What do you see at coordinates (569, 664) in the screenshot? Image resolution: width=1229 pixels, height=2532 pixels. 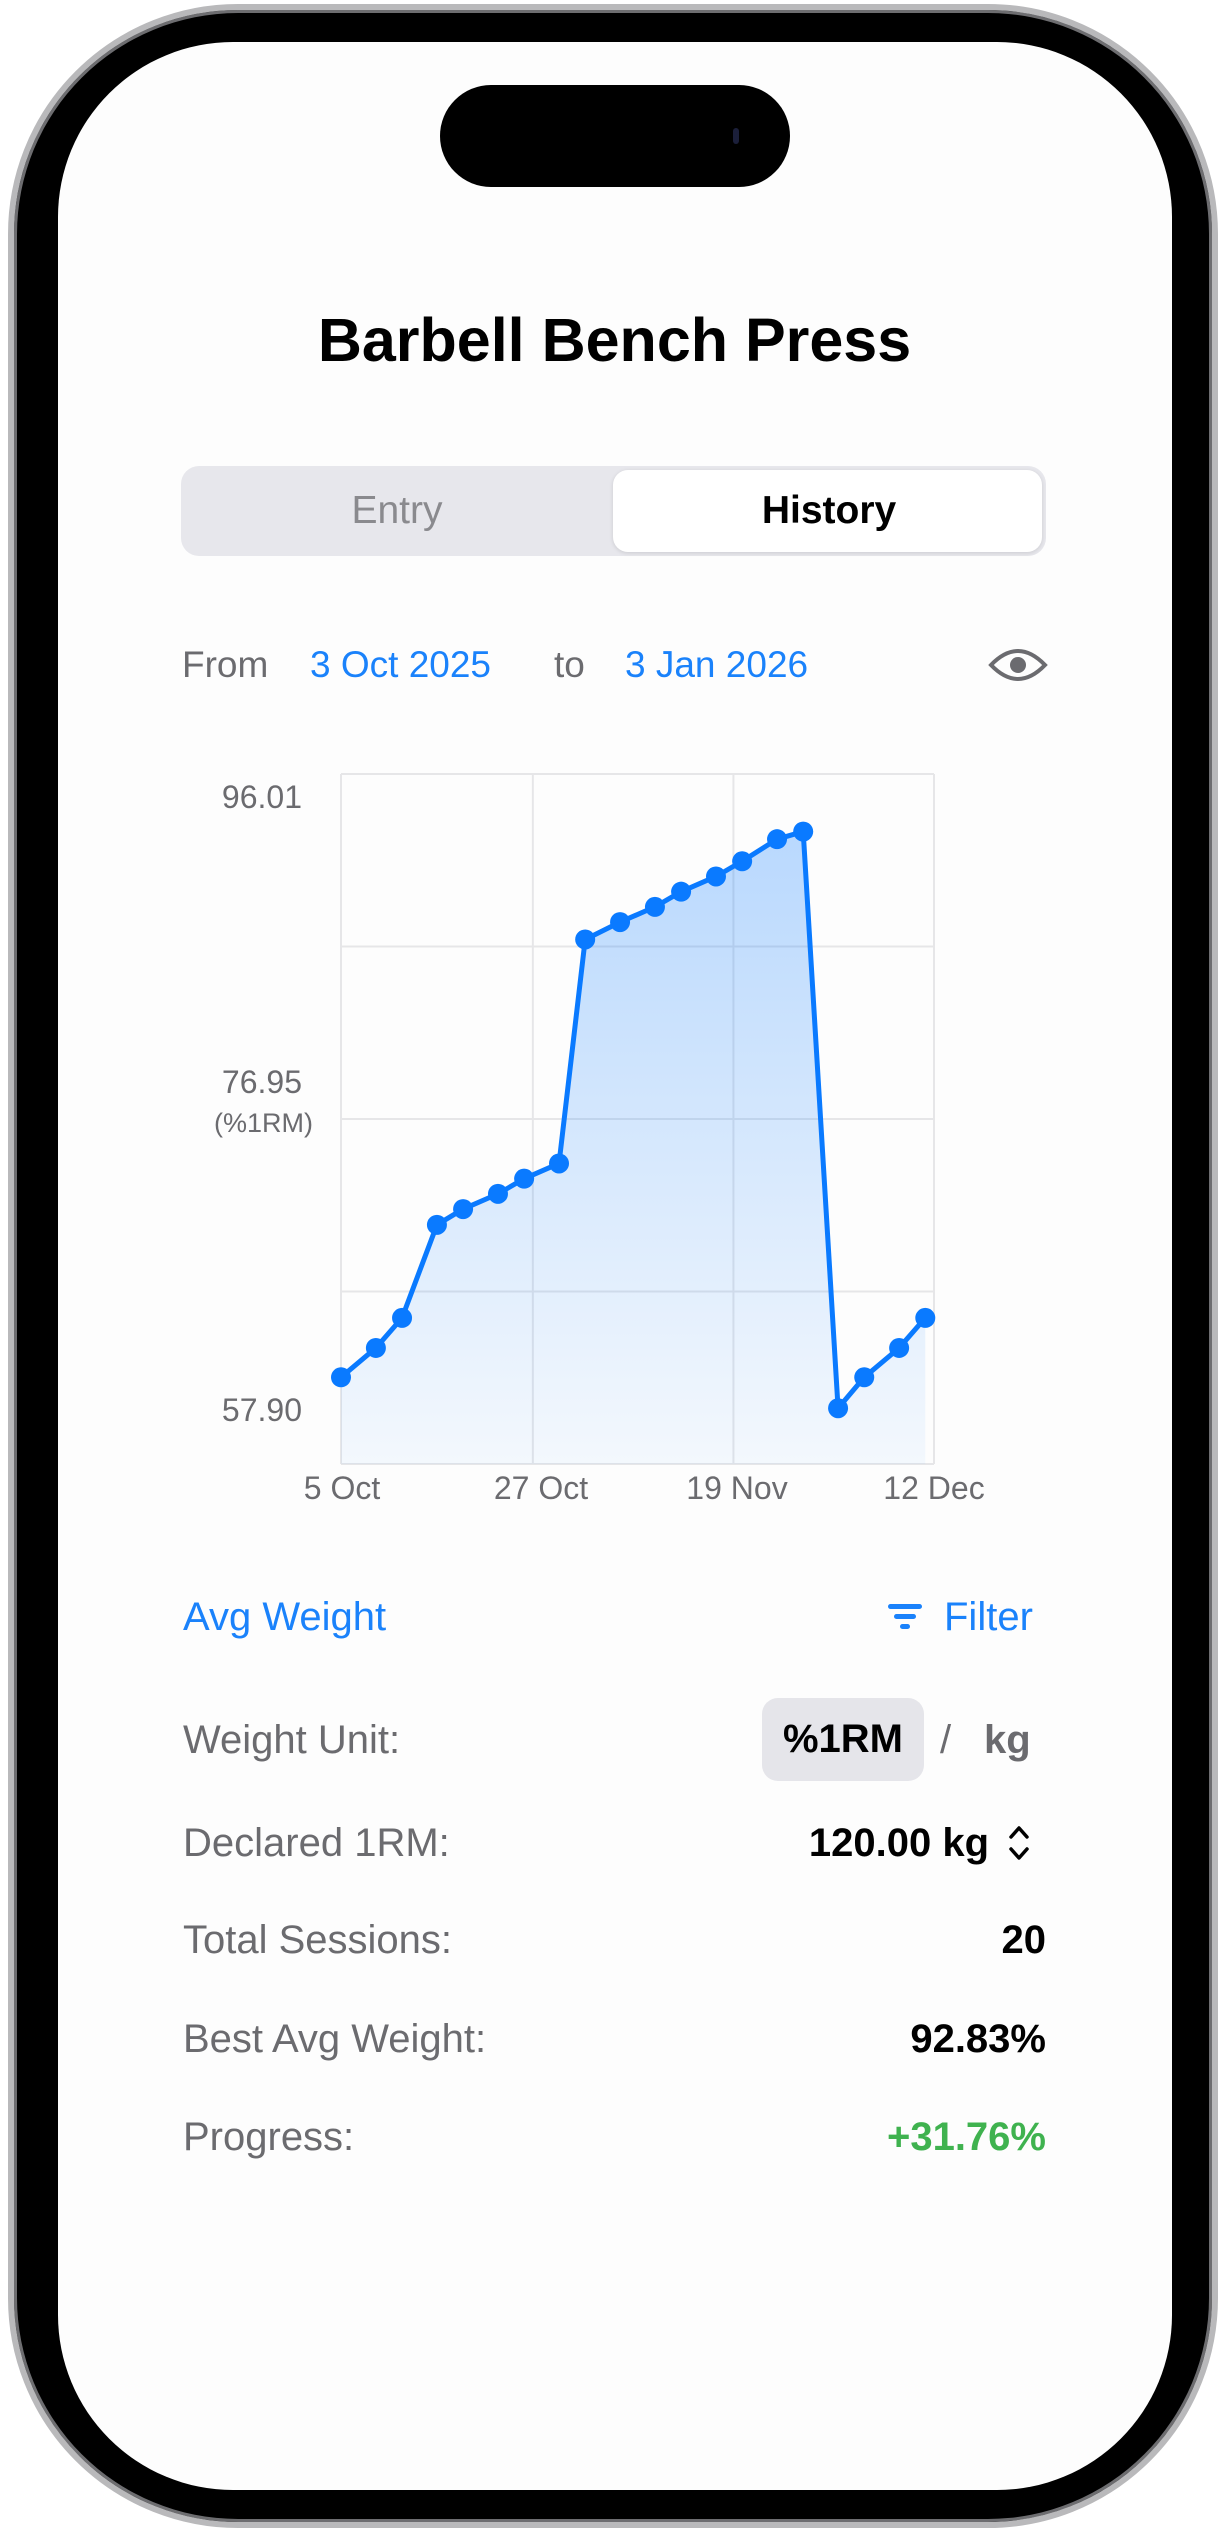 I see `to-label: to` at bounding box center [569, 664].